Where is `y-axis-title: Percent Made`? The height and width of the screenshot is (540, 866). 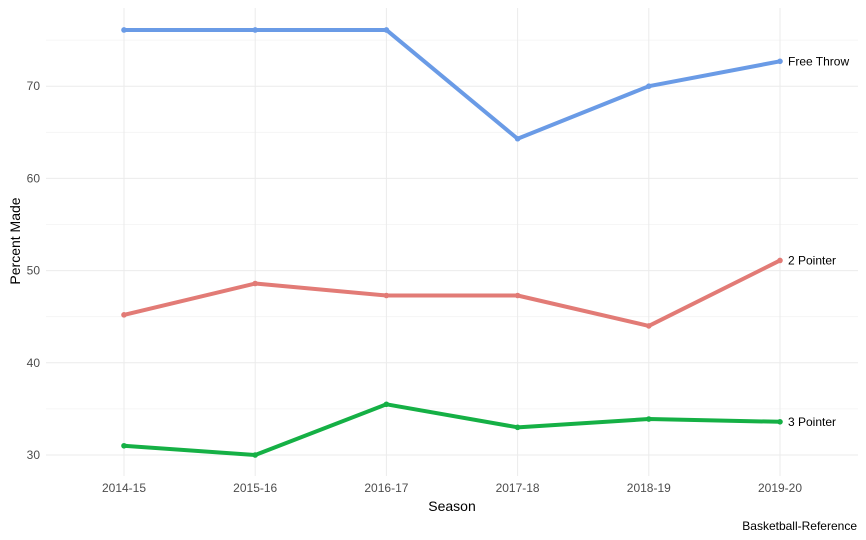 y-axis-title: Percent Made is located at coordinates (15, 240).